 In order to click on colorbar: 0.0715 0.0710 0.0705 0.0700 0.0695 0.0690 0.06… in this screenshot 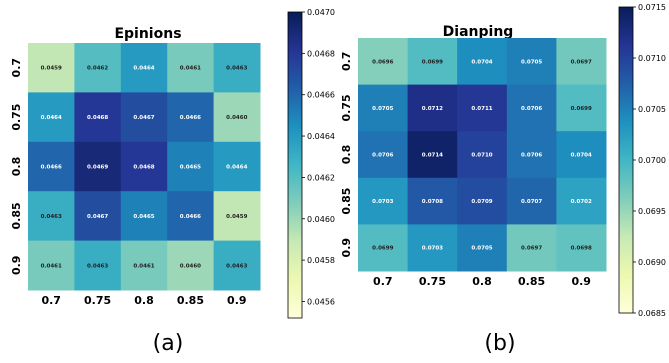, I will do `click(642, 160)`.